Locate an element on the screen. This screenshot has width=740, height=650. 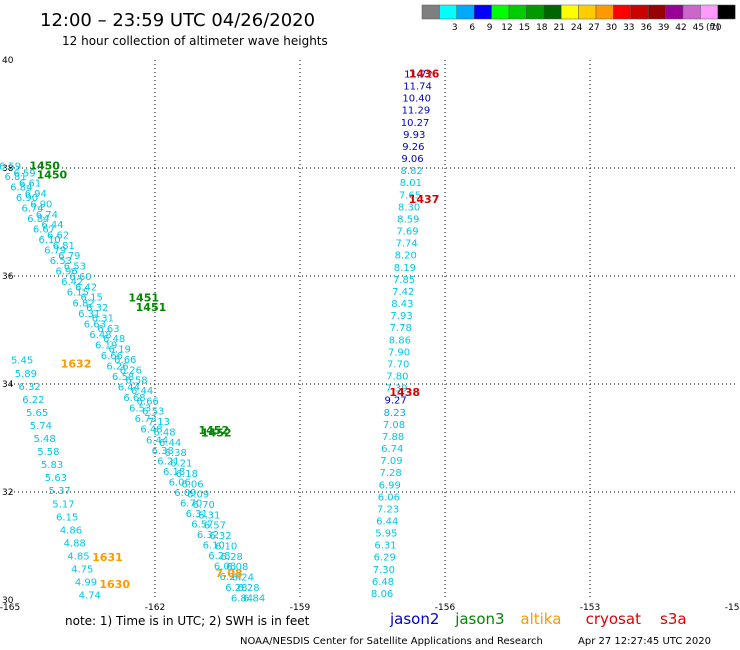
wave-height-value: 6.79 is located at coordinates (55, 251).